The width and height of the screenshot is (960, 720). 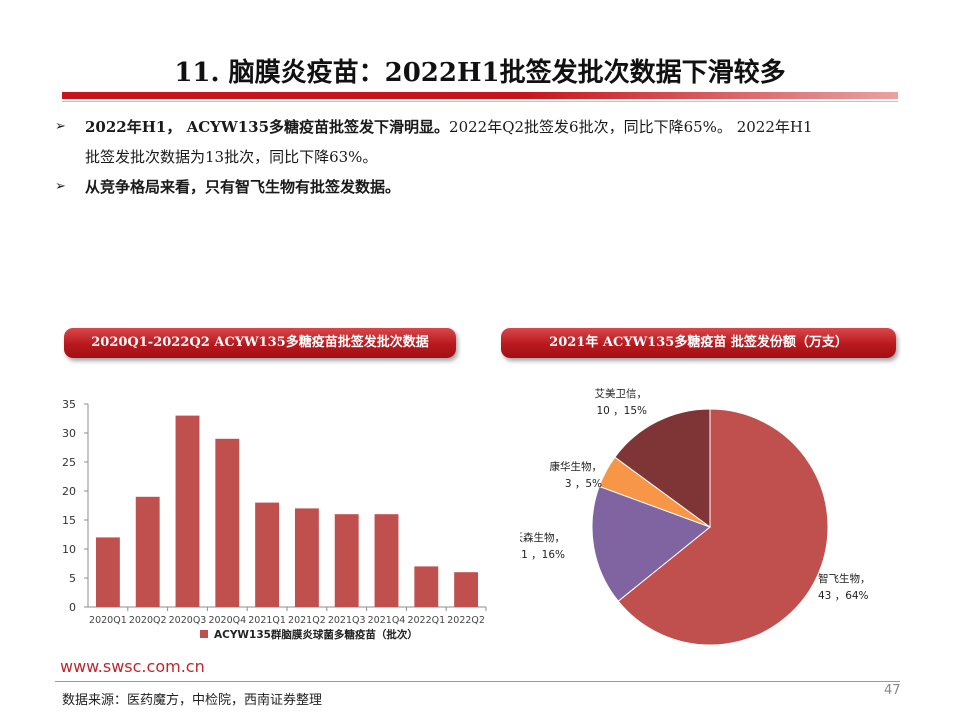 I want to click on bar-2021Q3, so click(x=346, y=560).